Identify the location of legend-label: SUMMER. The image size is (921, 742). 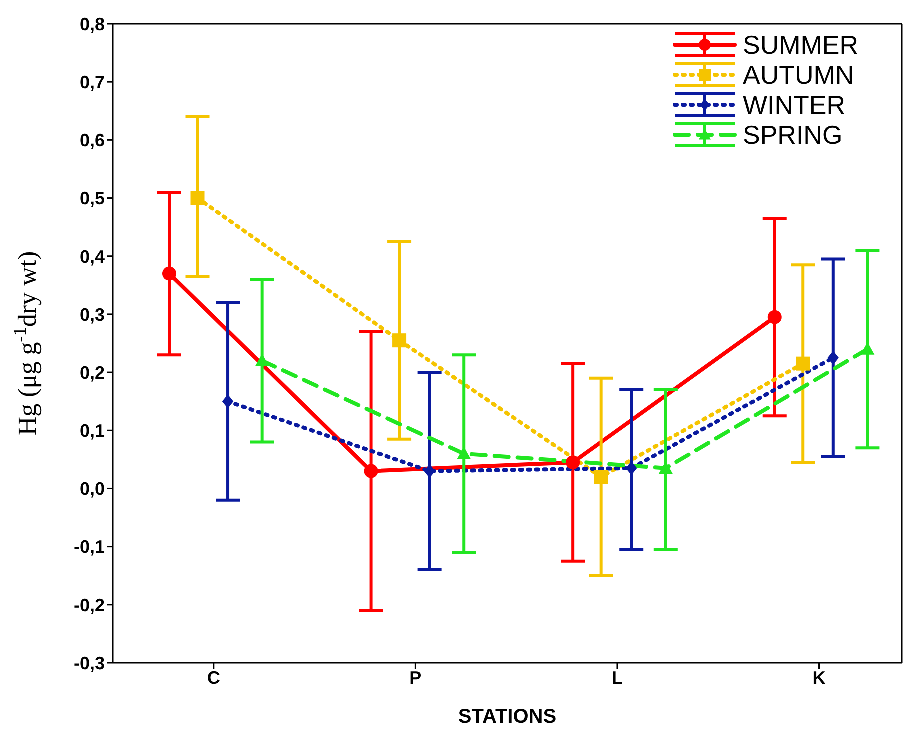
(801, 45).